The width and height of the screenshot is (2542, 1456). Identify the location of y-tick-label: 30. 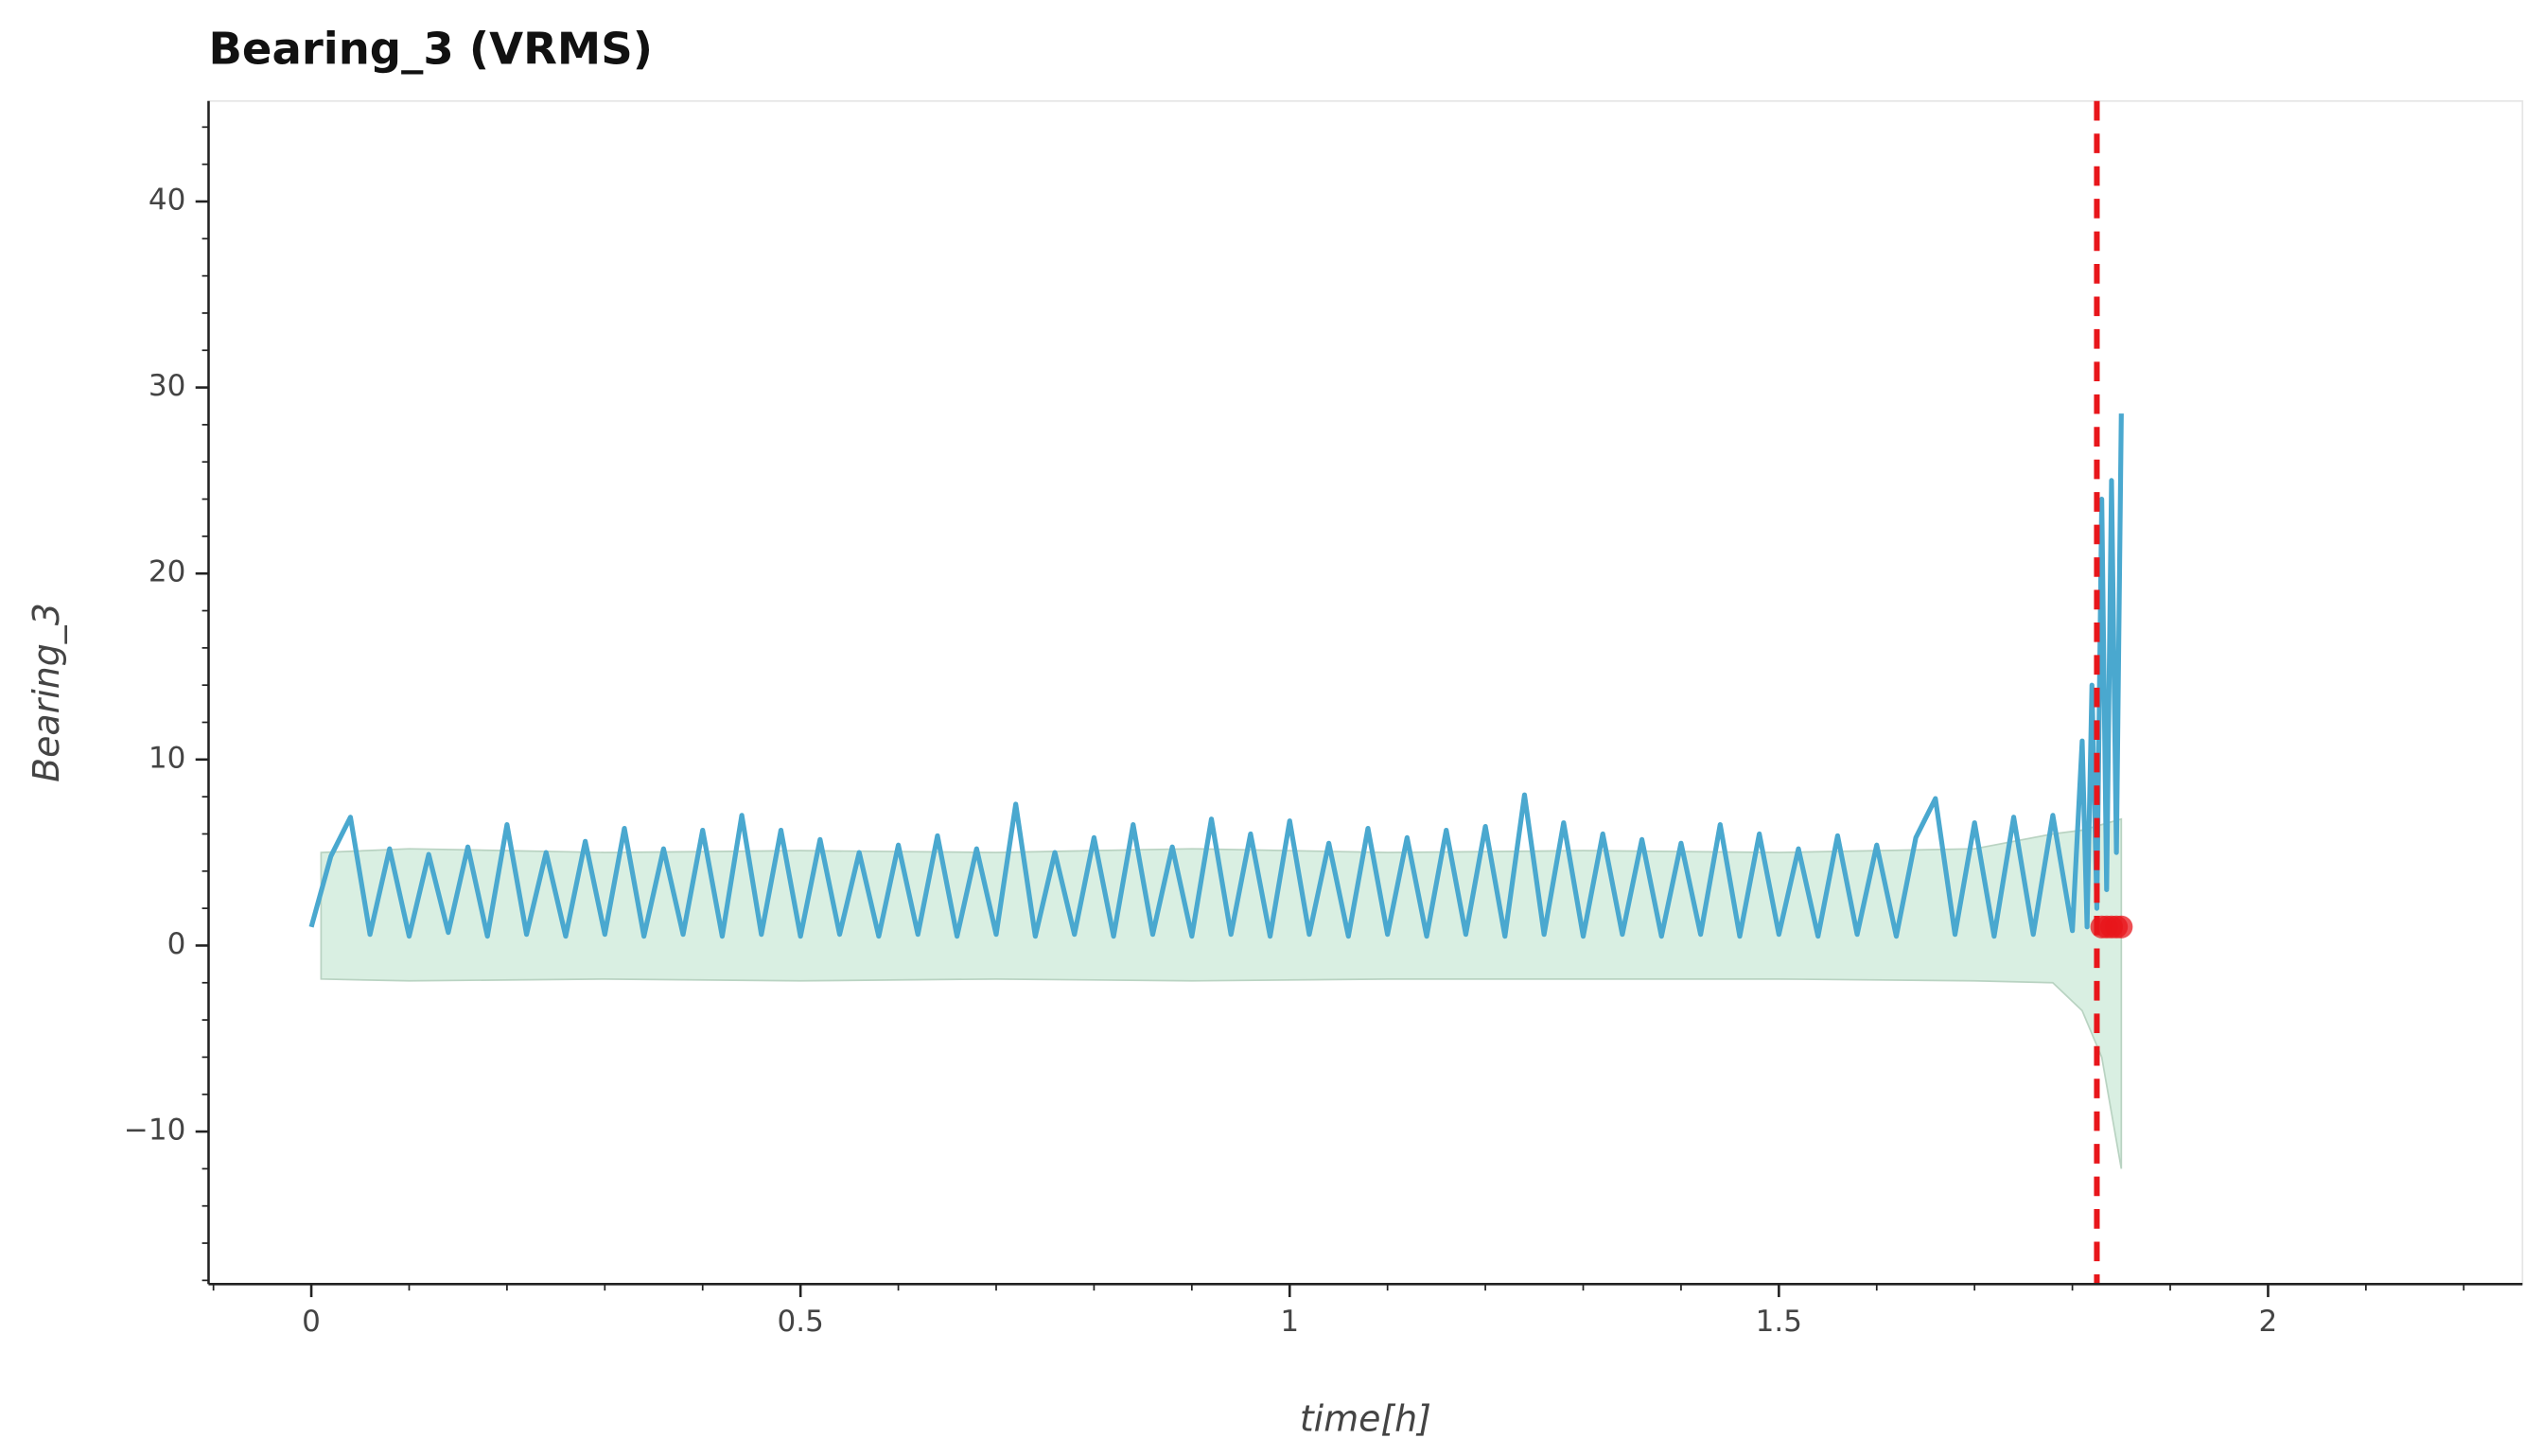
(167, 386).